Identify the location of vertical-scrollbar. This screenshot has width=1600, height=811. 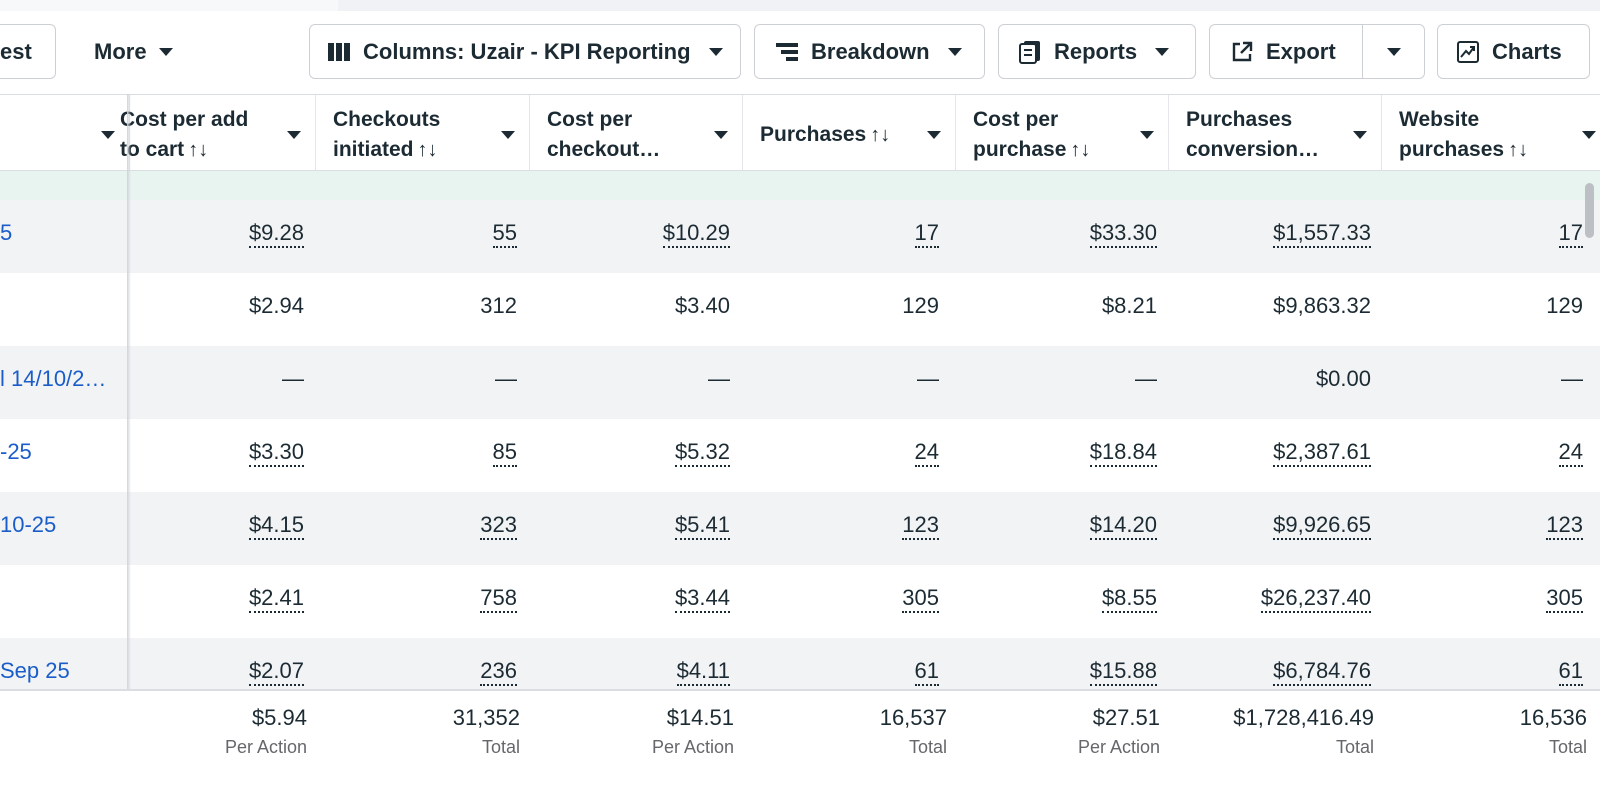
(1589, 210).